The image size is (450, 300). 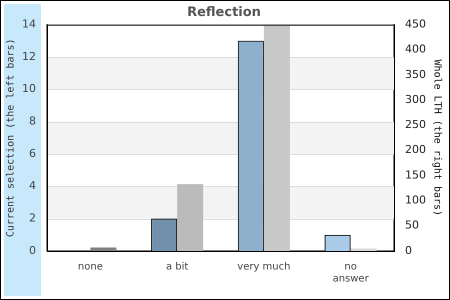 What do you see at coordinates (90, 267) in the screenshot?
I see `x-tick-label: none` at bounding box center [90, 267].